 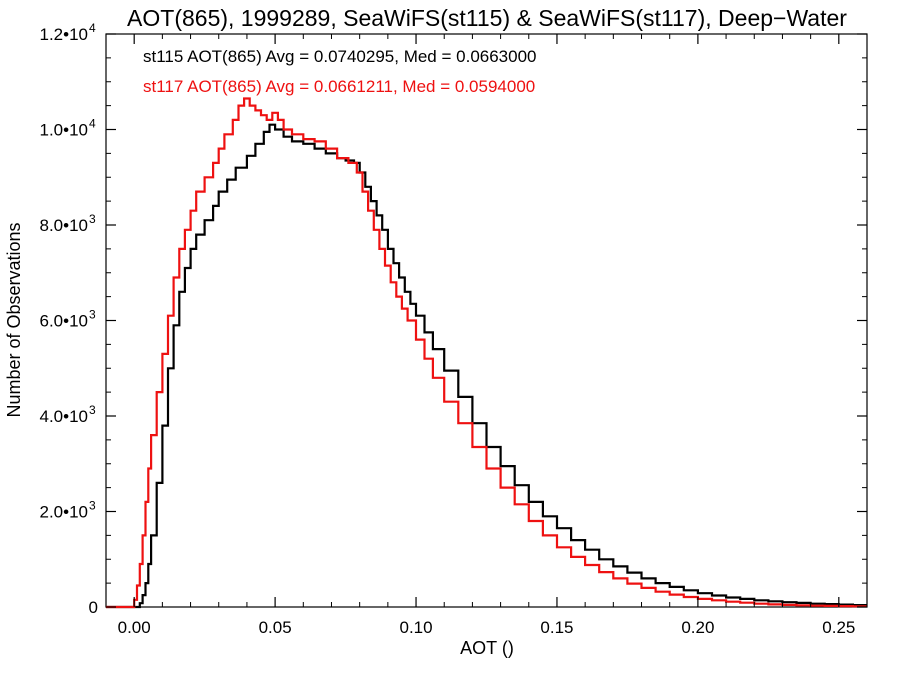 What do you see at coordinates (556, 627) in the screenshot?
I see `x-tick-label: 0.15` at bounding box center [556, 627].